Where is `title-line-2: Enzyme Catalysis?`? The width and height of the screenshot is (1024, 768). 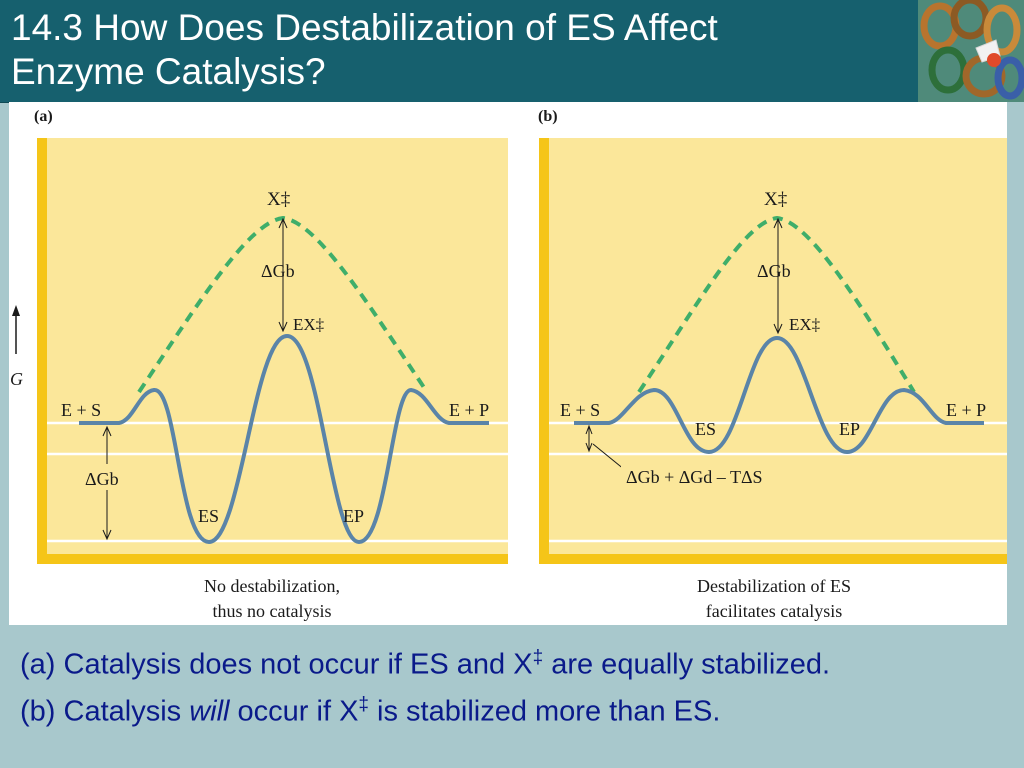
title-line-2: Enzyme Catalysis? is located at coordinates (168, 71).